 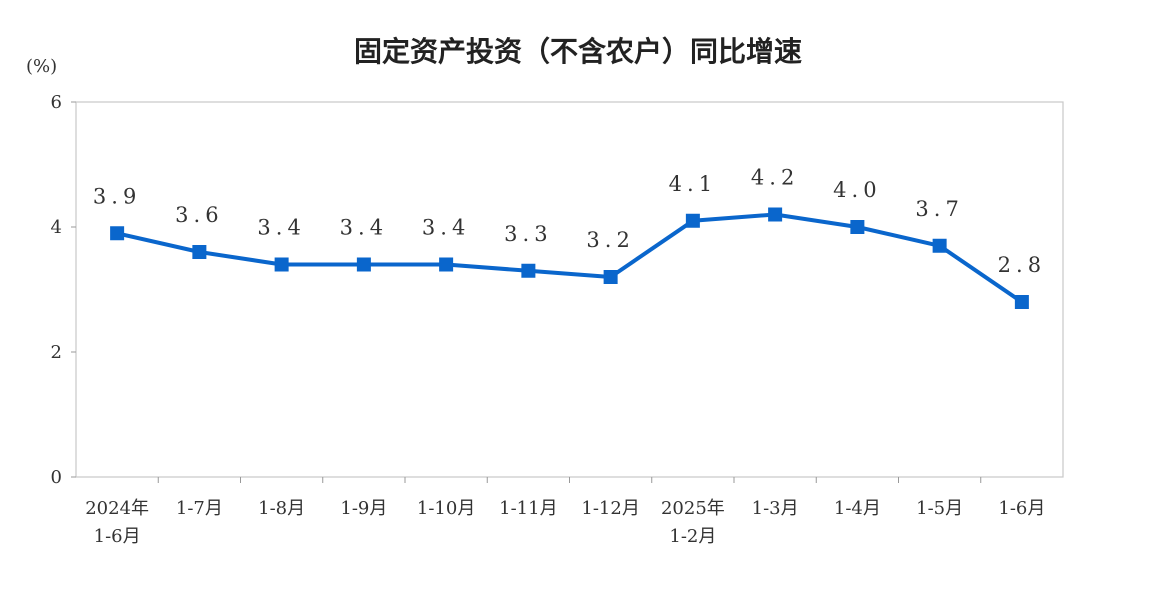 What do you see at coordinates (528, 234) in the screenshot?
I see `data-label: 3.3` at bounding box center [528, 234].